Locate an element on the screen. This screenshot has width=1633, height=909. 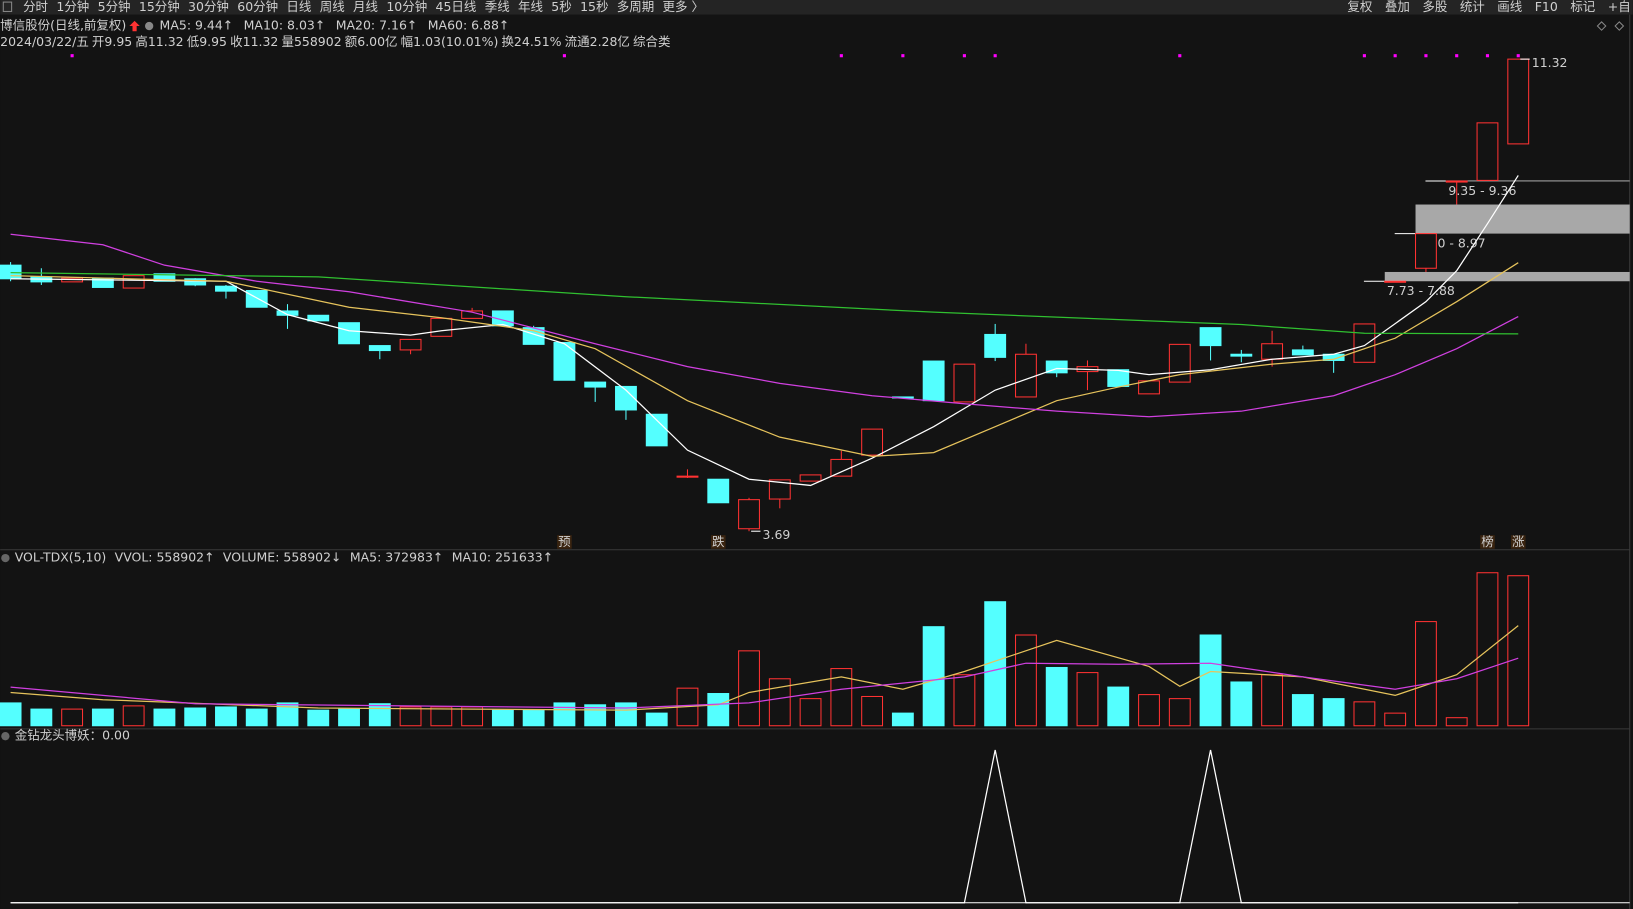
period-tab: 更多 〉 is located at coordinates (683, 7).